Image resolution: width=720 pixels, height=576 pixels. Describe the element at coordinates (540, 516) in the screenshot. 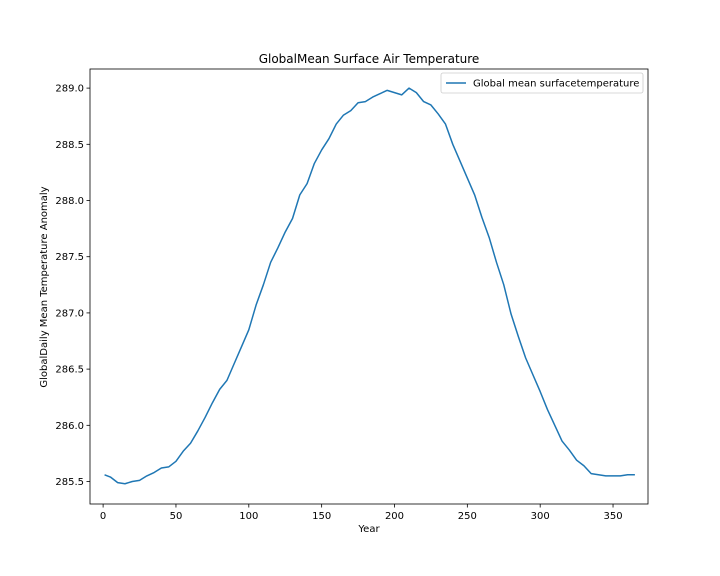

I see `x-tick-label: 300` at that location.